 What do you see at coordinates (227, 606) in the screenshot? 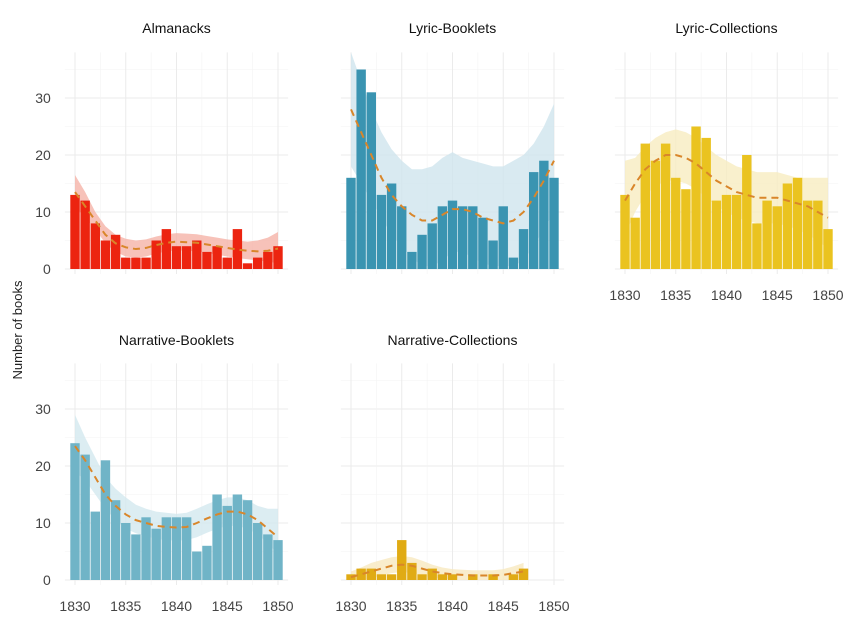
I see `x-tick-label: 1845` at bounding box center [227, 606].